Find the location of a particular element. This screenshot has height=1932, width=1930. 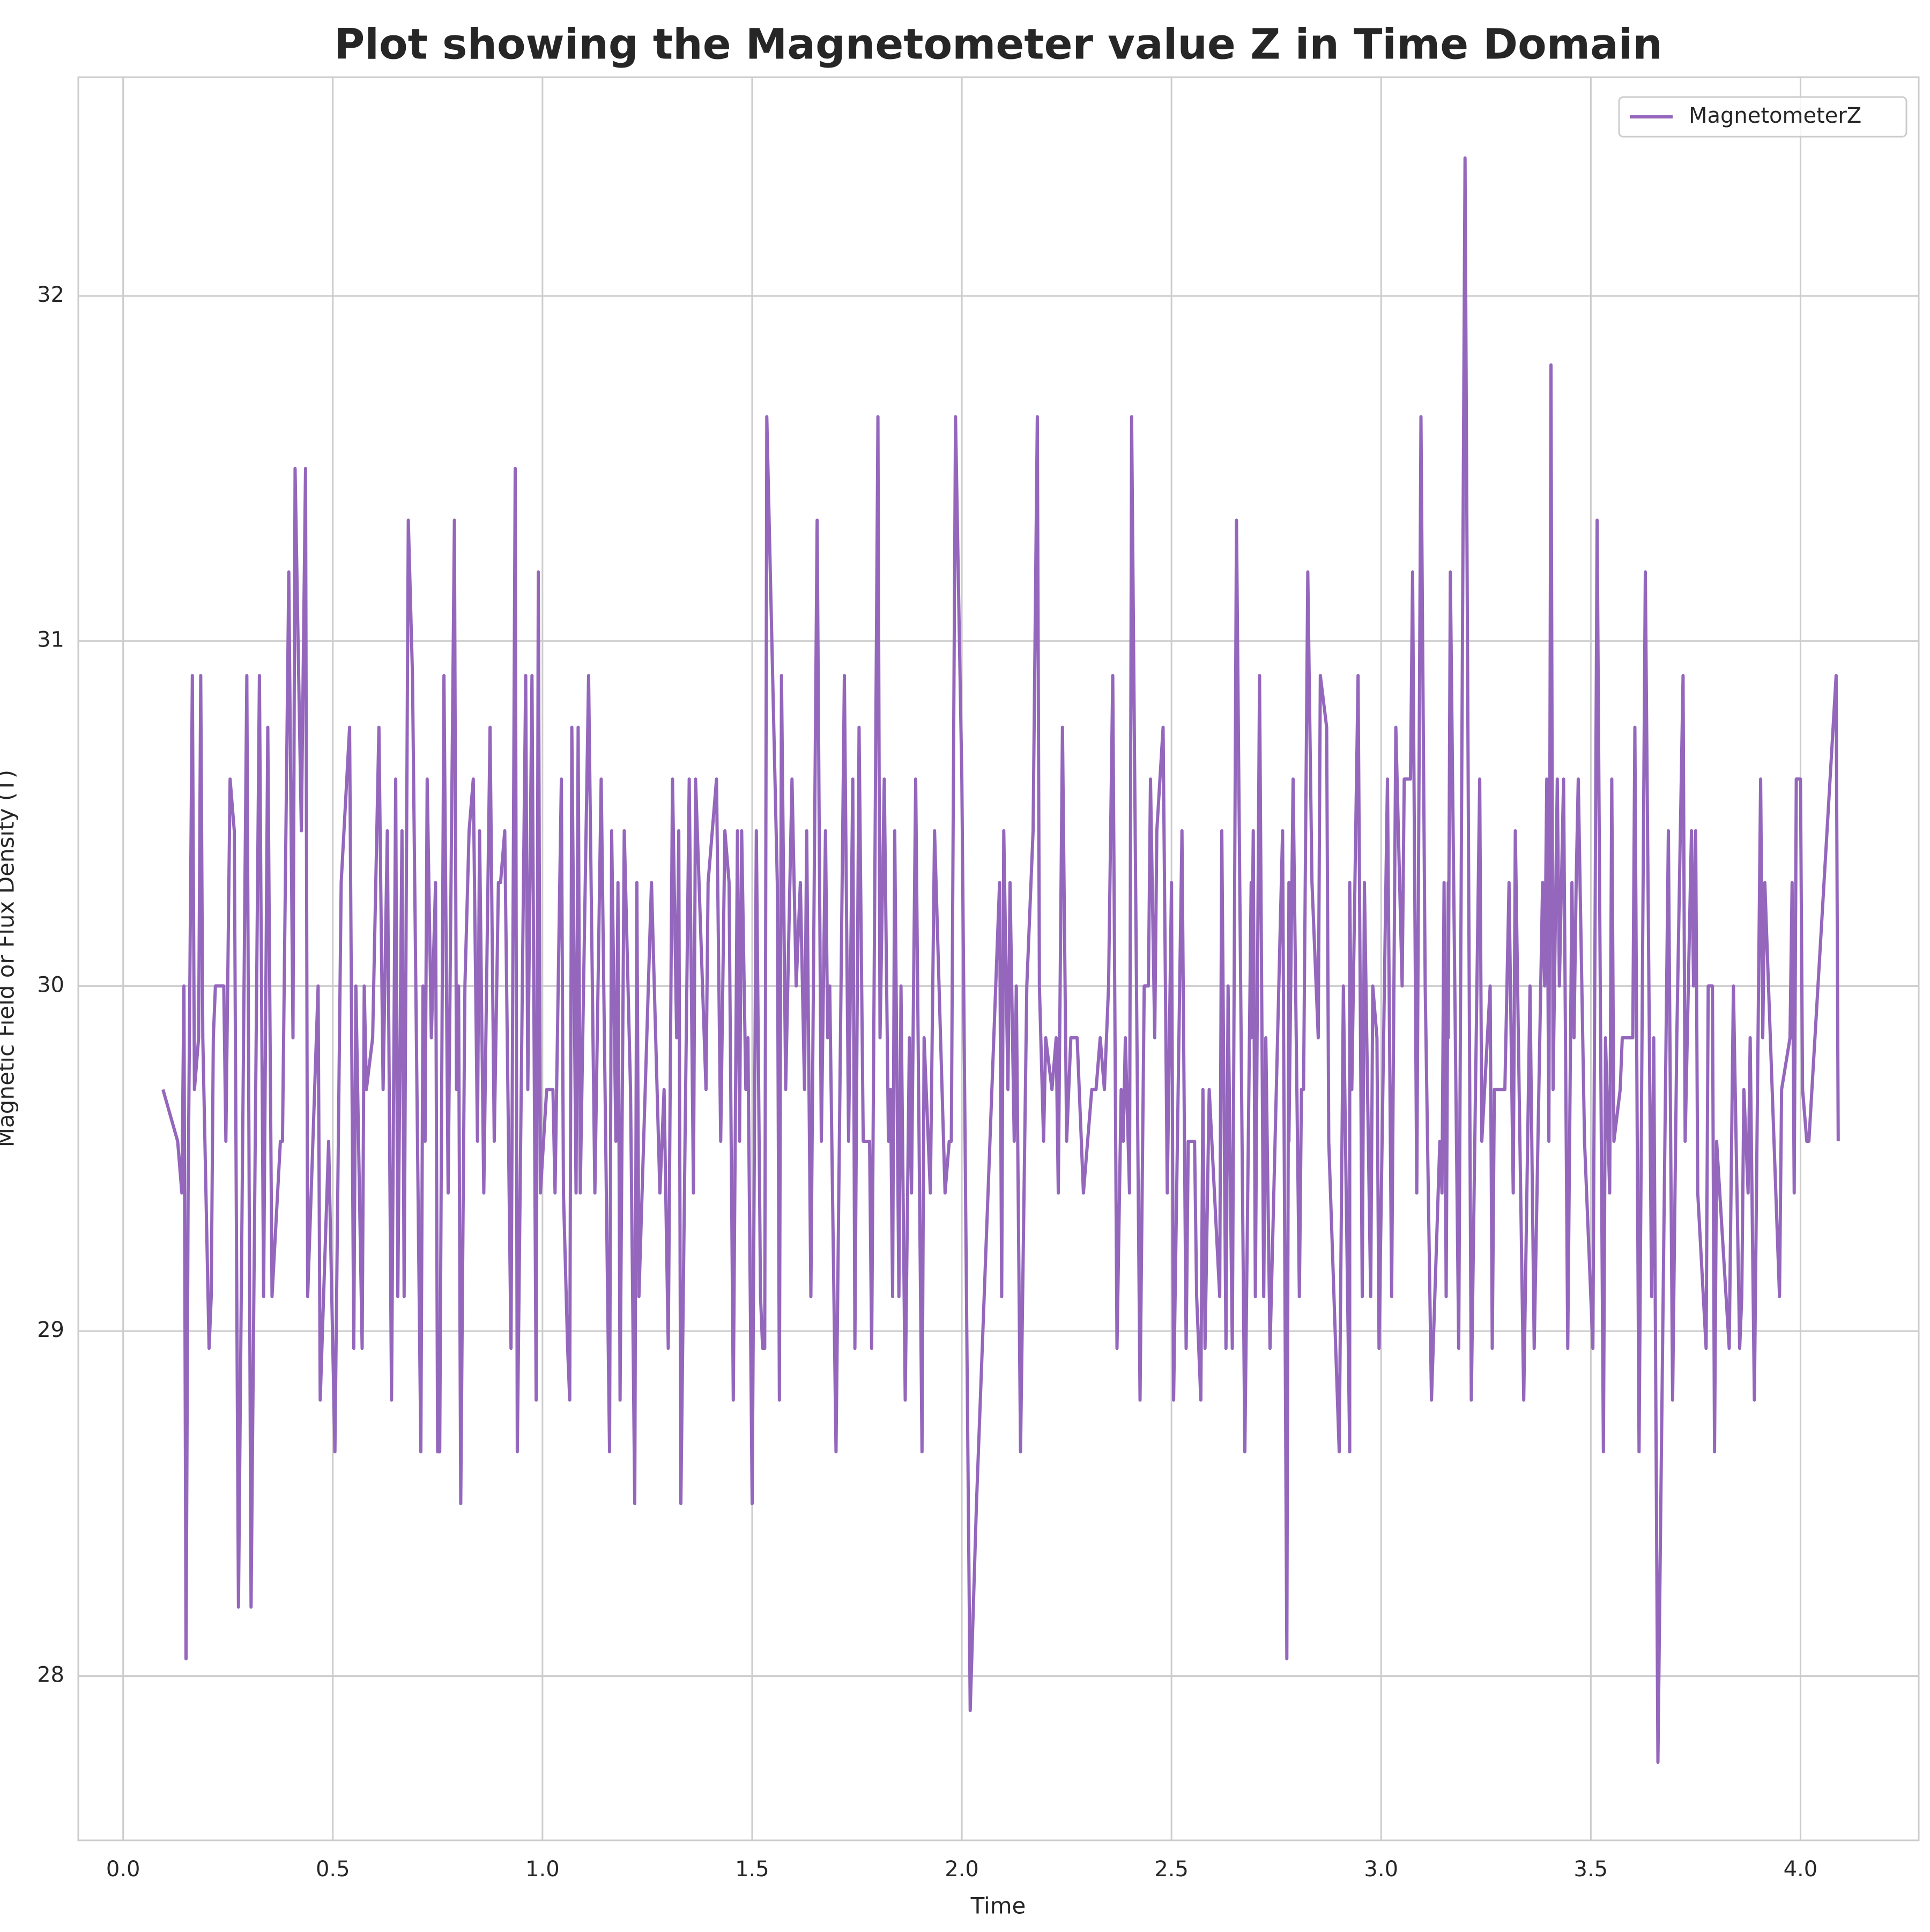

y-tick-label: 31 is located at coordinates (50, 640).